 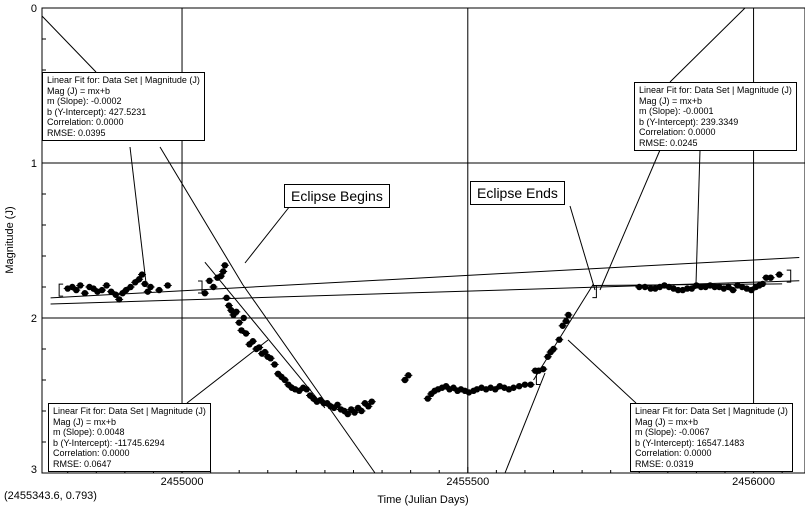 What do you see at coordinates (84, 101) in the screenshot?
I see `fit-box-slope: m (Slope): -0.0002` at bounding box center [84, 101].